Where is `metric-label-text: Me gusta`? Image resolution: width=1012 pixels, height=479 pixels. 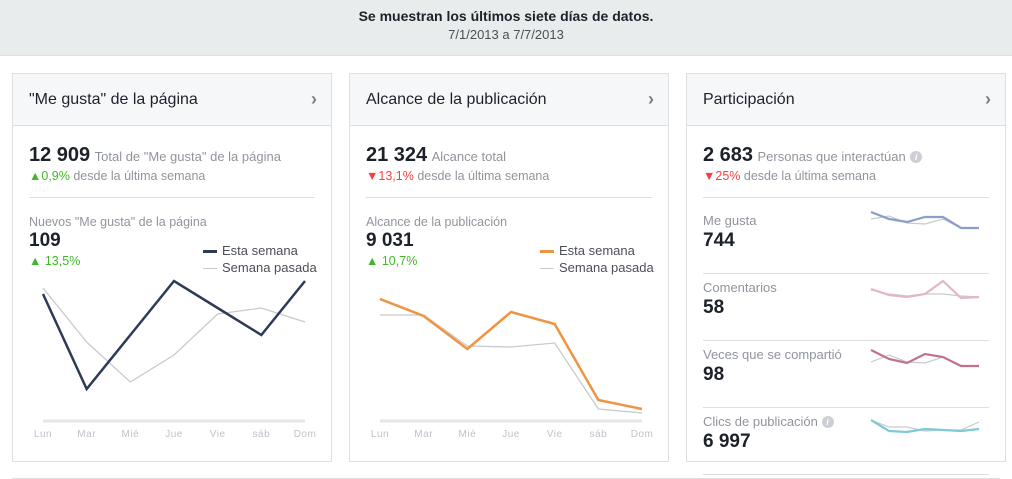 metric-label-text: Me gusta is located at coordinates (730, 220).